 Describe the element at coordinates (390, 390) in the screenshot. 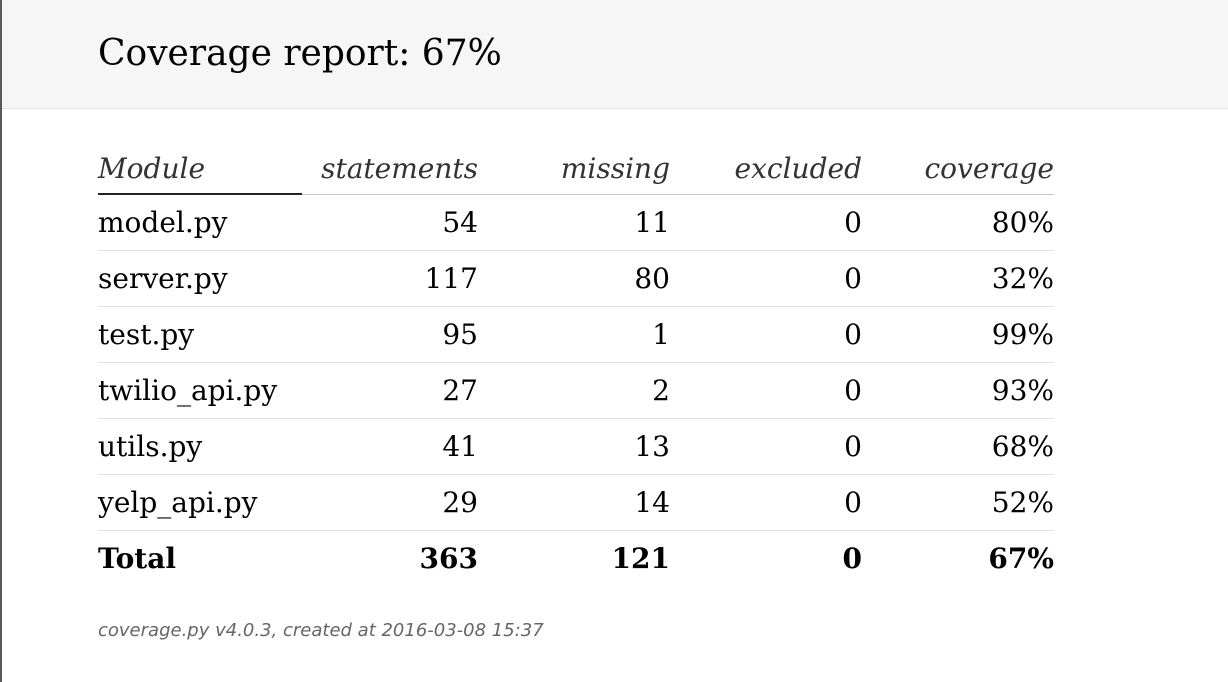

I see `statements-cell: 27` at that location.